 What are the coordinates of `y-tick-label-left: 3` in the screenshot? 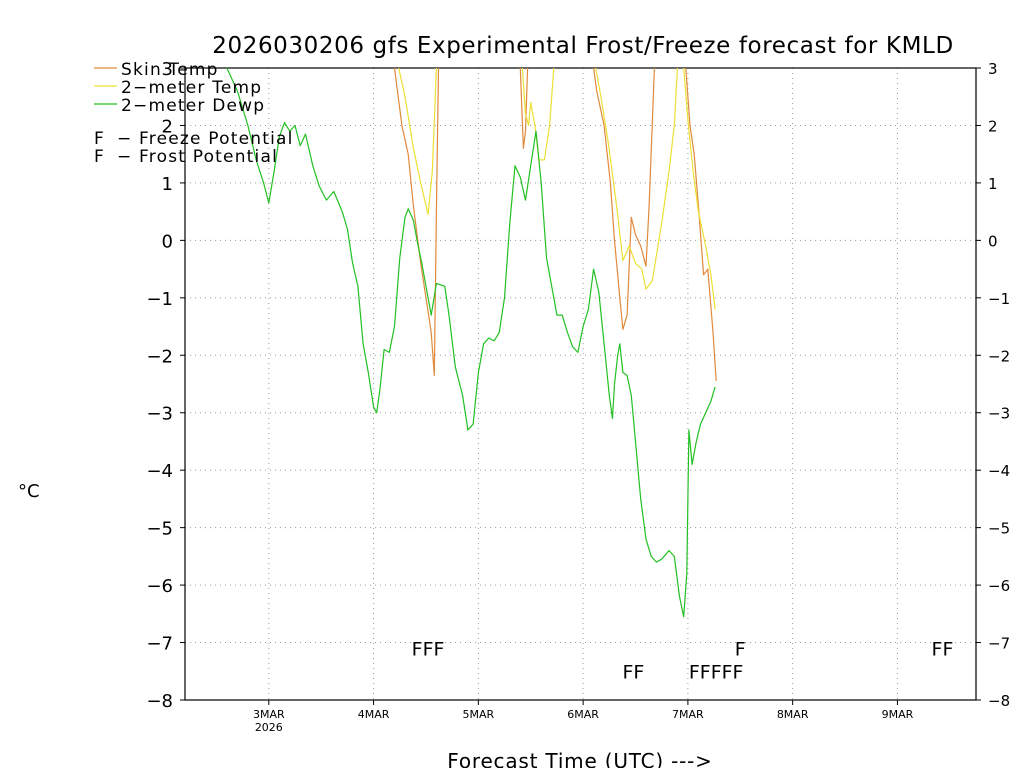 It's located at (167, 69).